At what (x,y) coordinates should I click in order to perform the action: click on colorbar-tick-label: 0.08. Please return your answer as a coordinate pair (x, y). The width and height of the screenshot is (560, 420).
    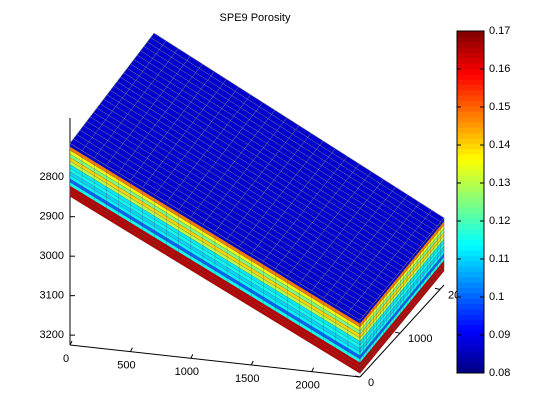
    Looking at the image, I should click on (499, 373).